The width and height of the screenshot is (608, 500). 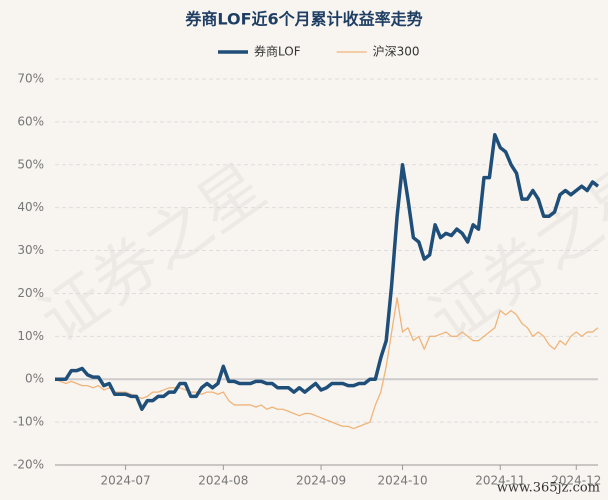 I want to click on y-tick-label: 60%, so click(x=30, y=121).